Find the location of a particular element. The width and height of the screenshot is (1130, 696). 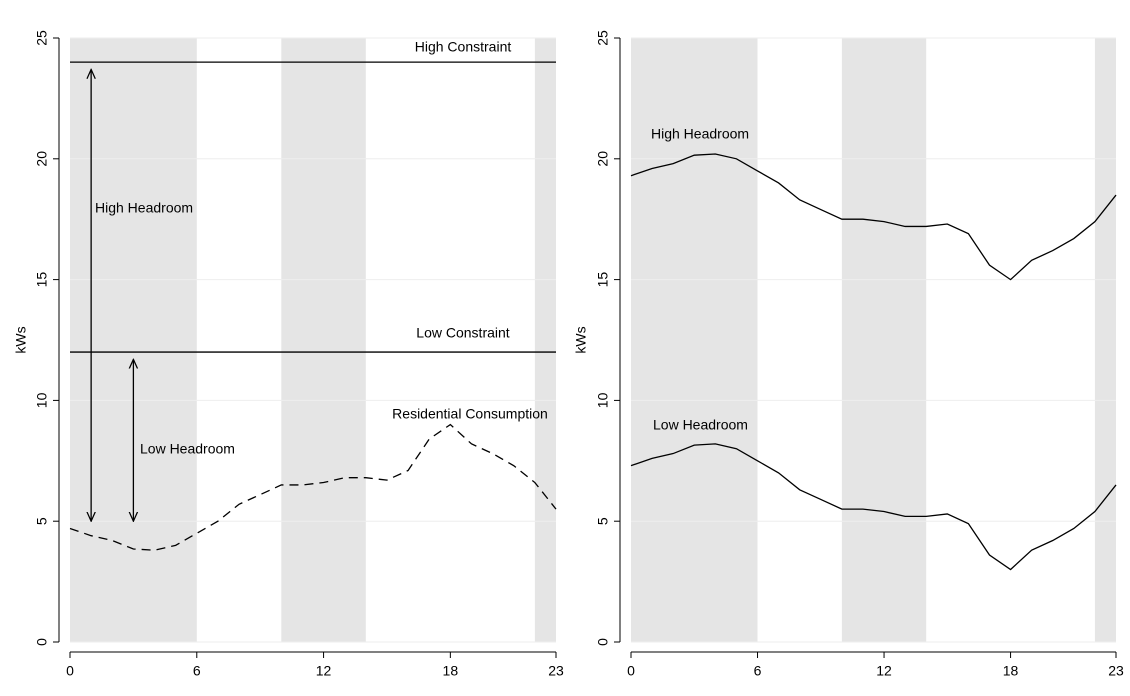

series-label: Low Headroom is located at coordinates (700, 425).